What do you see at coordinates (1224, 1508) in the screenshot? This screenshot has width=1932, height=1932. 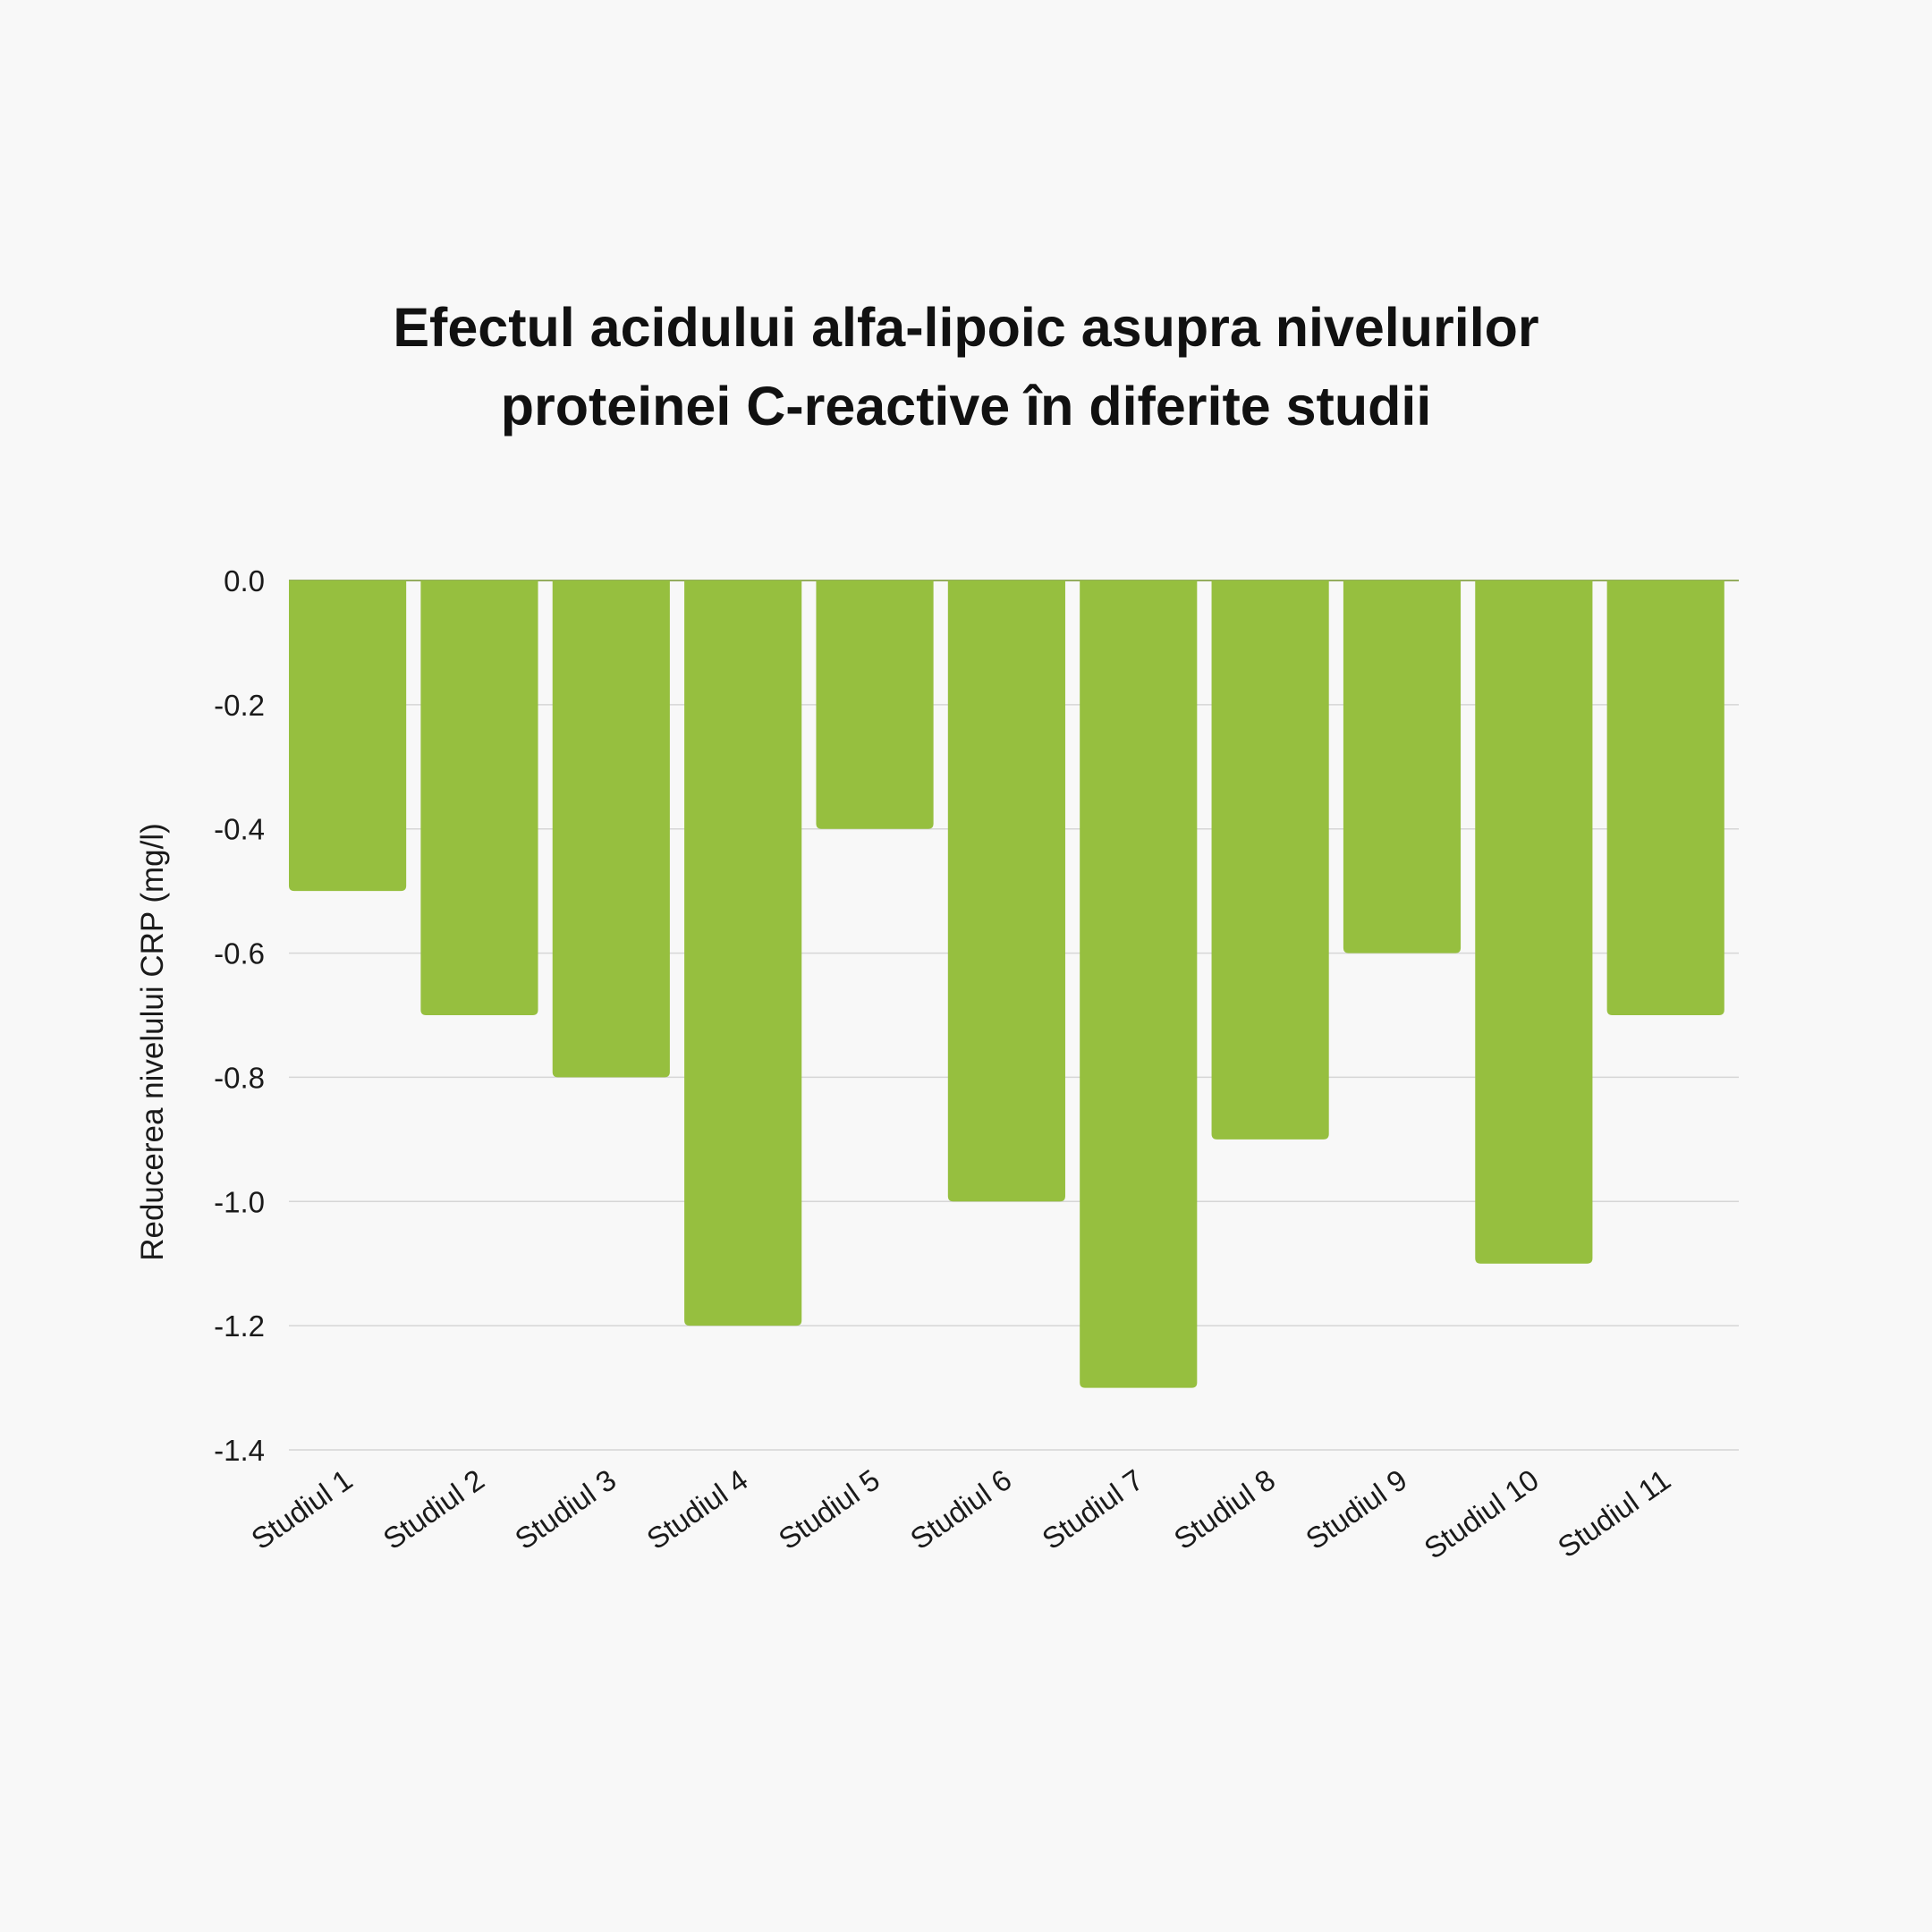 I see `x-tick-label: Studiul 8` at bounding box center [1224, 1508].